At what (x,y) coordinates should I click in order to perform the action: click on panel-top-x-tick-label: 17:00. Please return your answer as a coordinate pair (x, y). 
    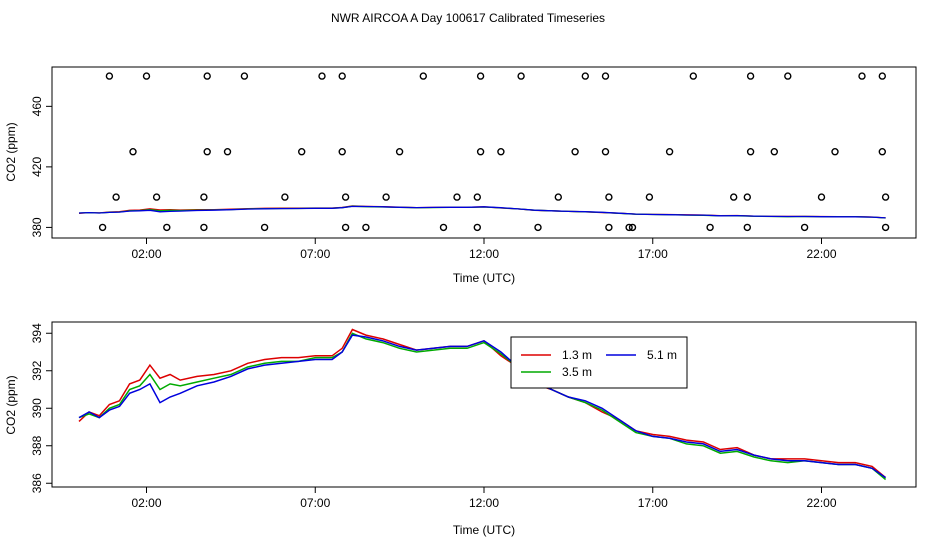
    Looking at the image, I should click on (653, 254).